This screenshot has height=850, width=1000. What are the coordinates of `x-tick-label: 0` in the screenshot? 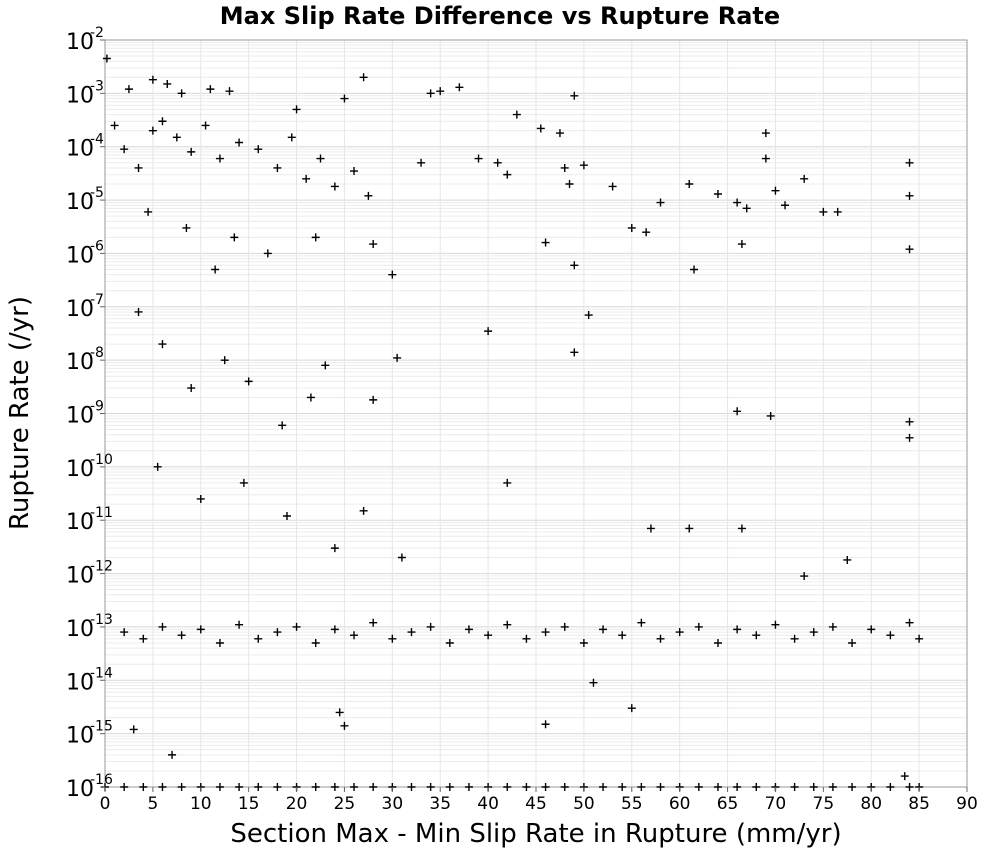 It's located at (105, 804).